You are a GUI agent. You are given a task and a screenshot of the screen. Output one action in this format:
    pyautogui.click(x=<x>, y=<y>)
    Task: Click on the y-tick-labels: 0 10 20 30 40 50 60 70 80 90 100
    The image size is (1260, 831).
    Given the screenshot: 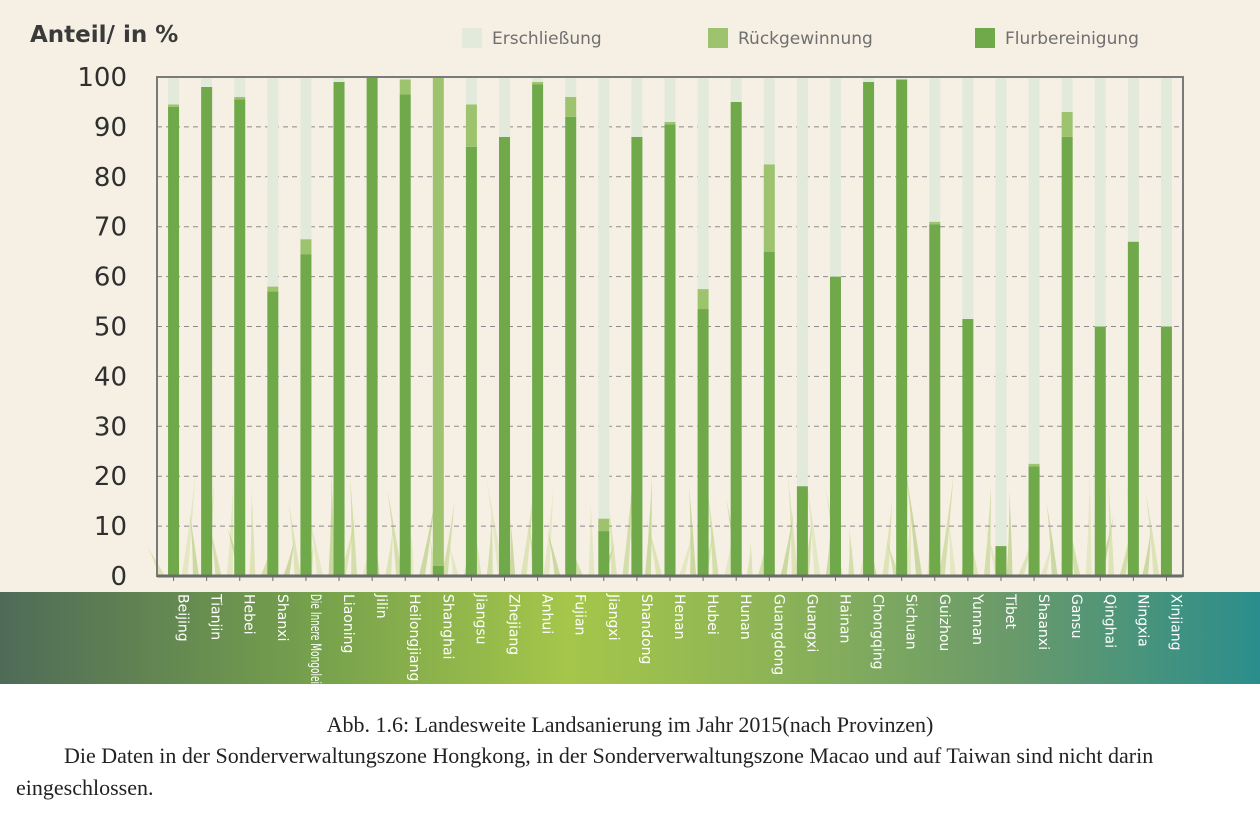 What is the action you would take?
    pyautogui.click(x=102, y=327)
    